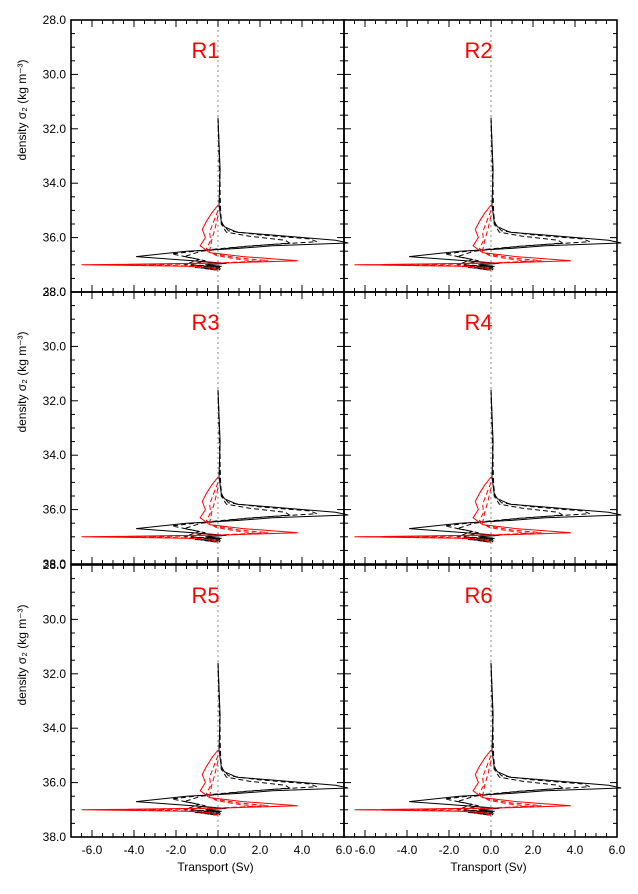 The width and height of the screenshot is (638, 894). Describe the element at coordinates (478, 322) in the screenshot. I see `panel-label: R4` at that location.